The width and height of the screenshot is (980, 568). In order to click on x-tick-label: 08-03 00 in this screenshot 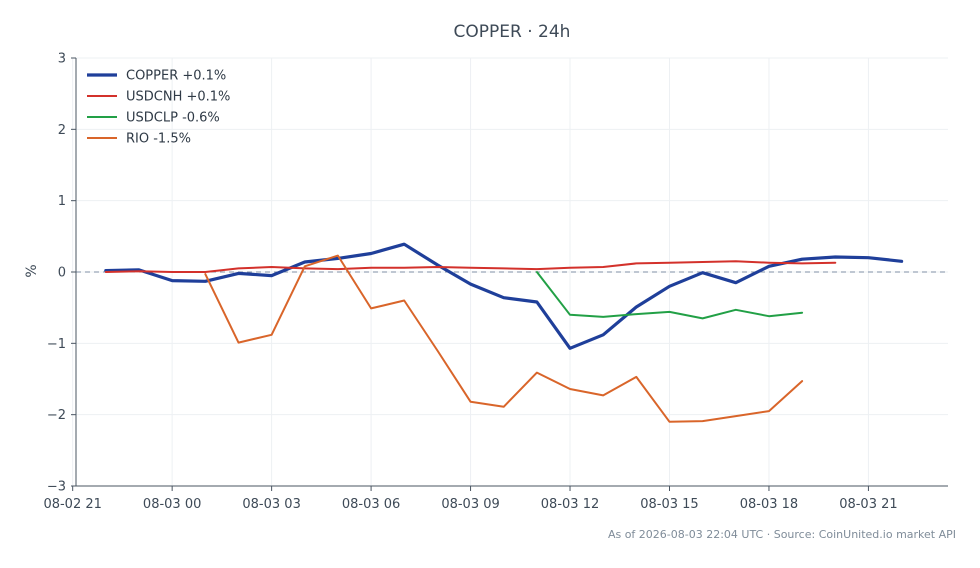, I will do `click(172, 504)`.